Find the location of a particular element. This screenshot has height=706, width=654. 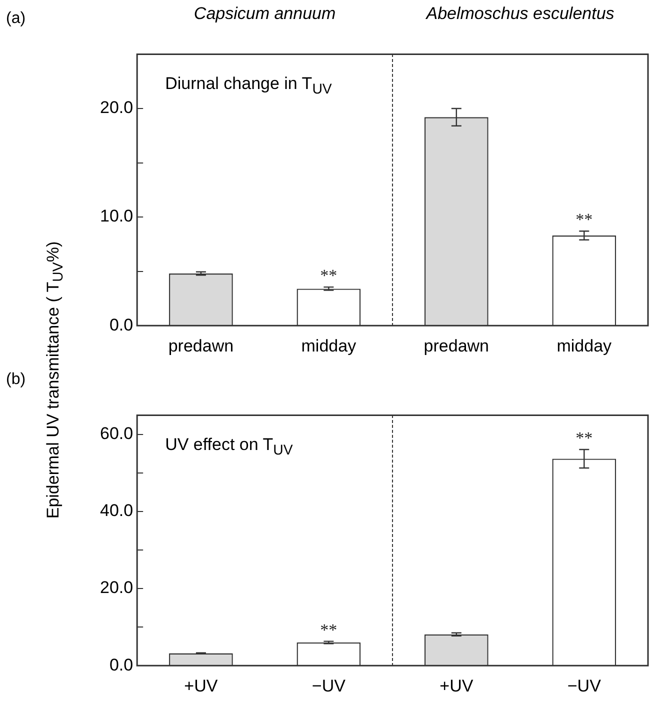

chart-title: (a) is located at coordinates (16, 19).